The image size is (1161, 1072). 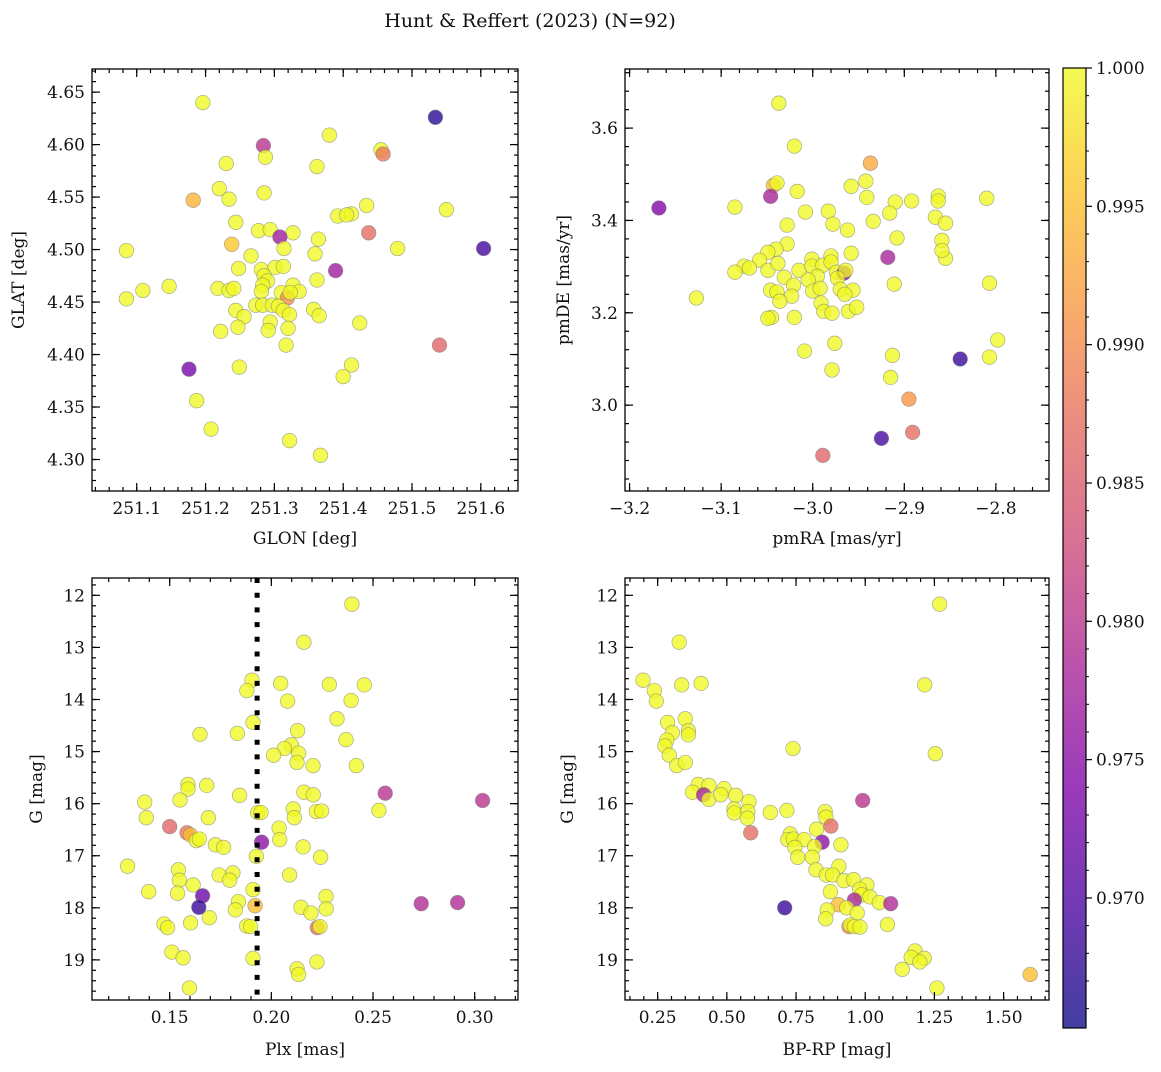 I want to click on y-tick-label: 14, so click(x=74, y=701).